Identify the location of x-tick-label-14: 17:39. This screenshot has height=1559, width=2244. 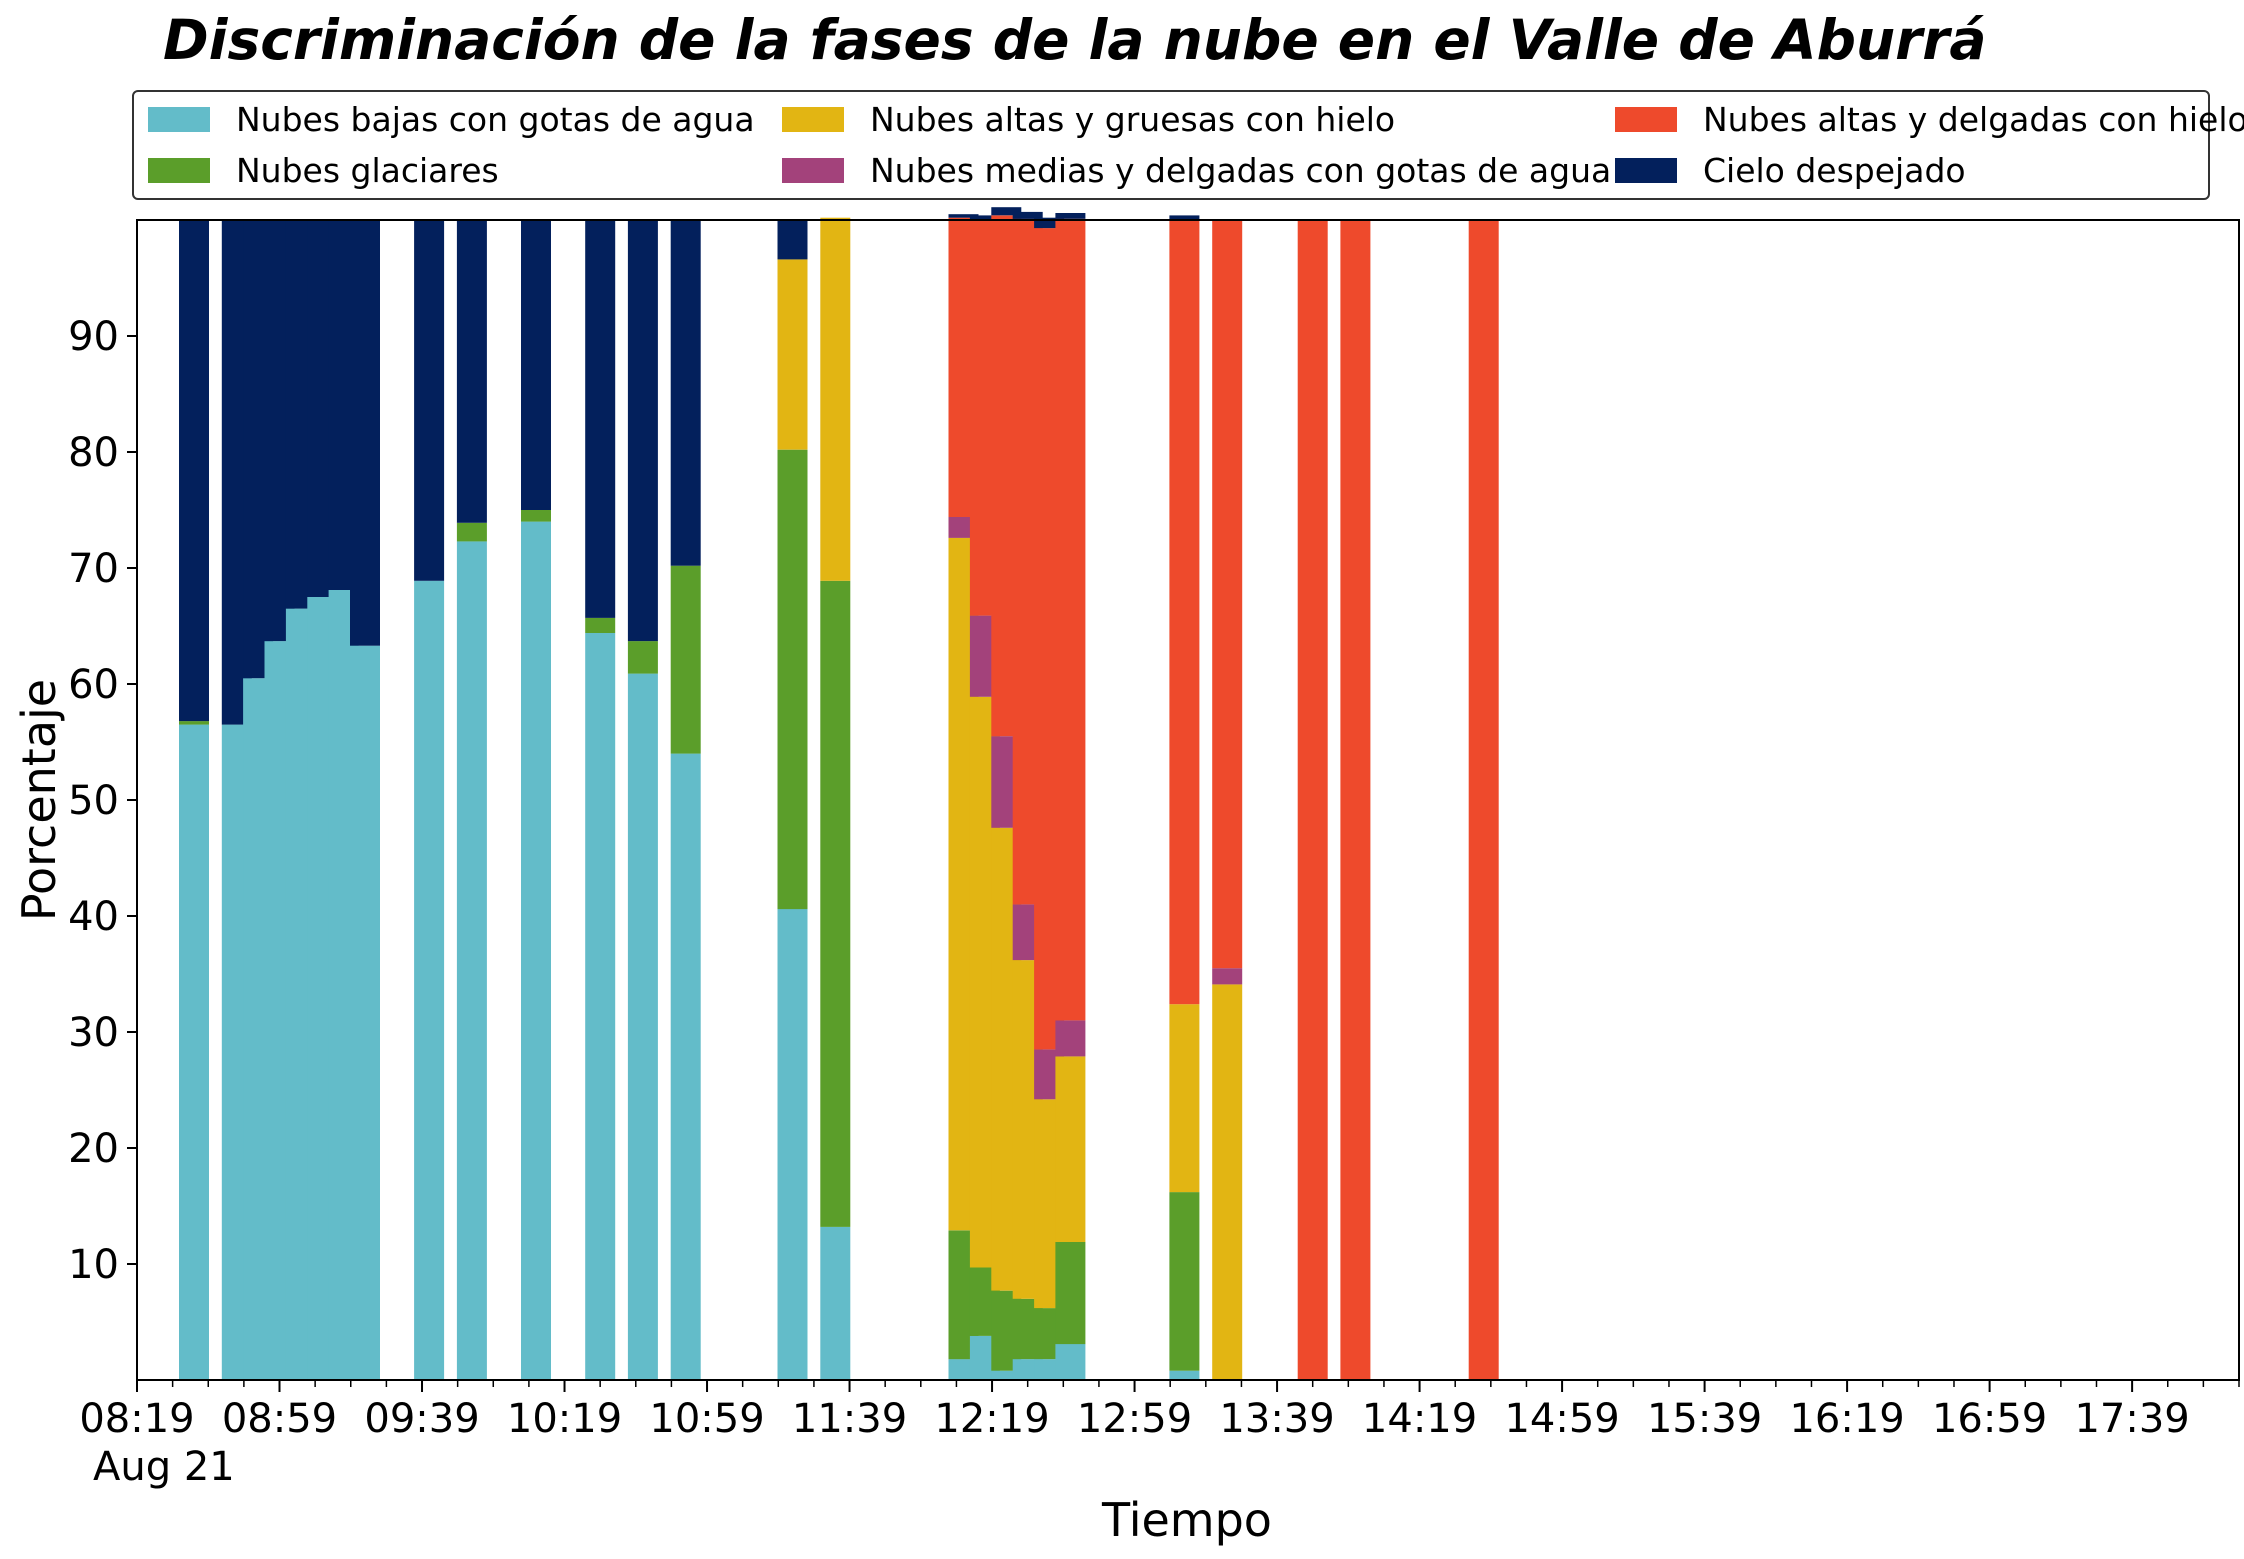
(2131, 1419).